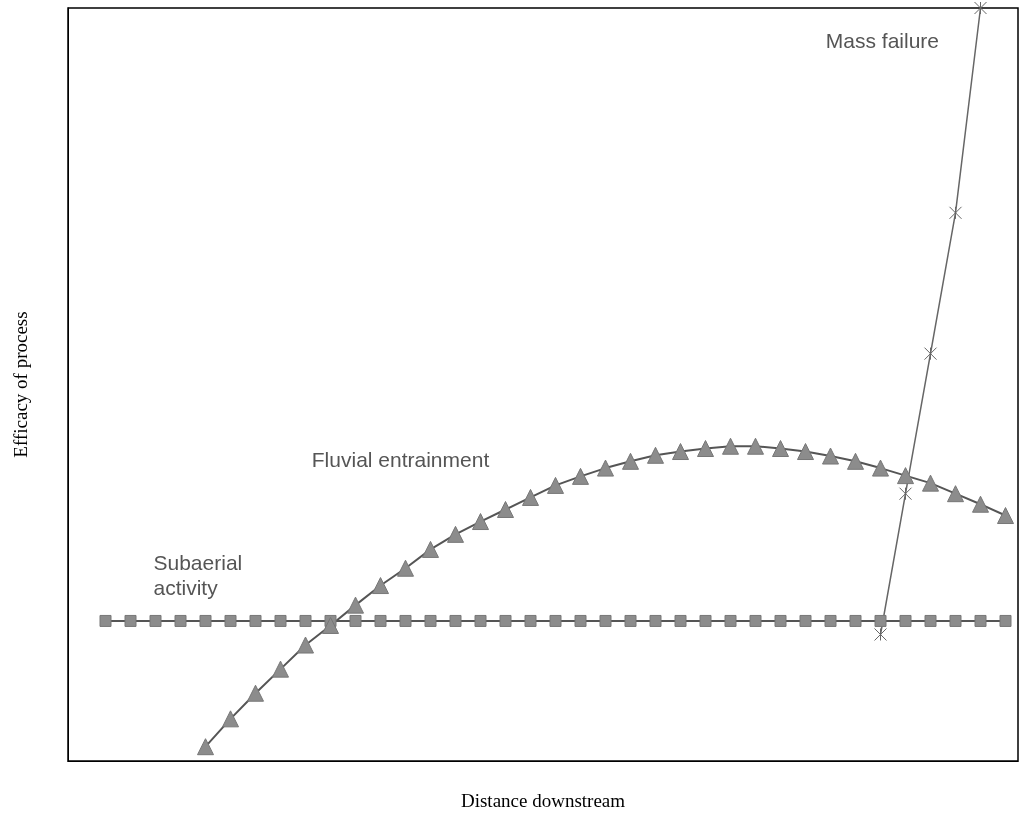  What do you see at coordinates (20, 384) in the screenshot?
I see `y-axis-title: Efficacy of process` at bounding box center [20, 384].